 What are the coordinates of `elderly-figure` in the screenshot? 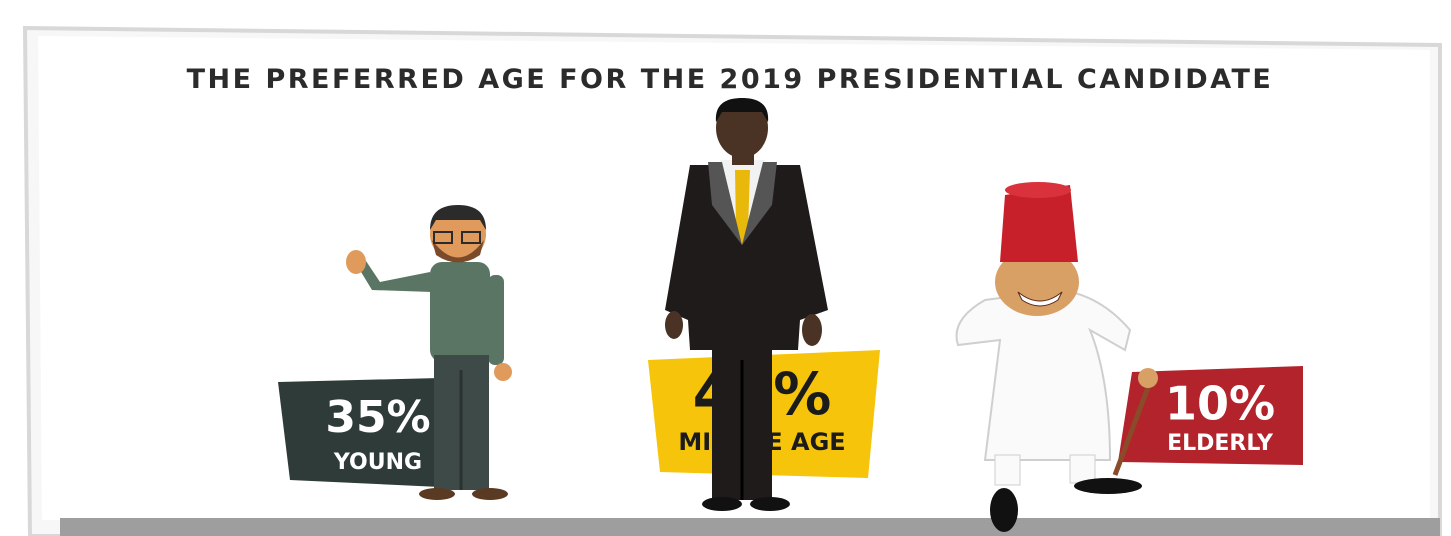 It's located at (1056, 357).